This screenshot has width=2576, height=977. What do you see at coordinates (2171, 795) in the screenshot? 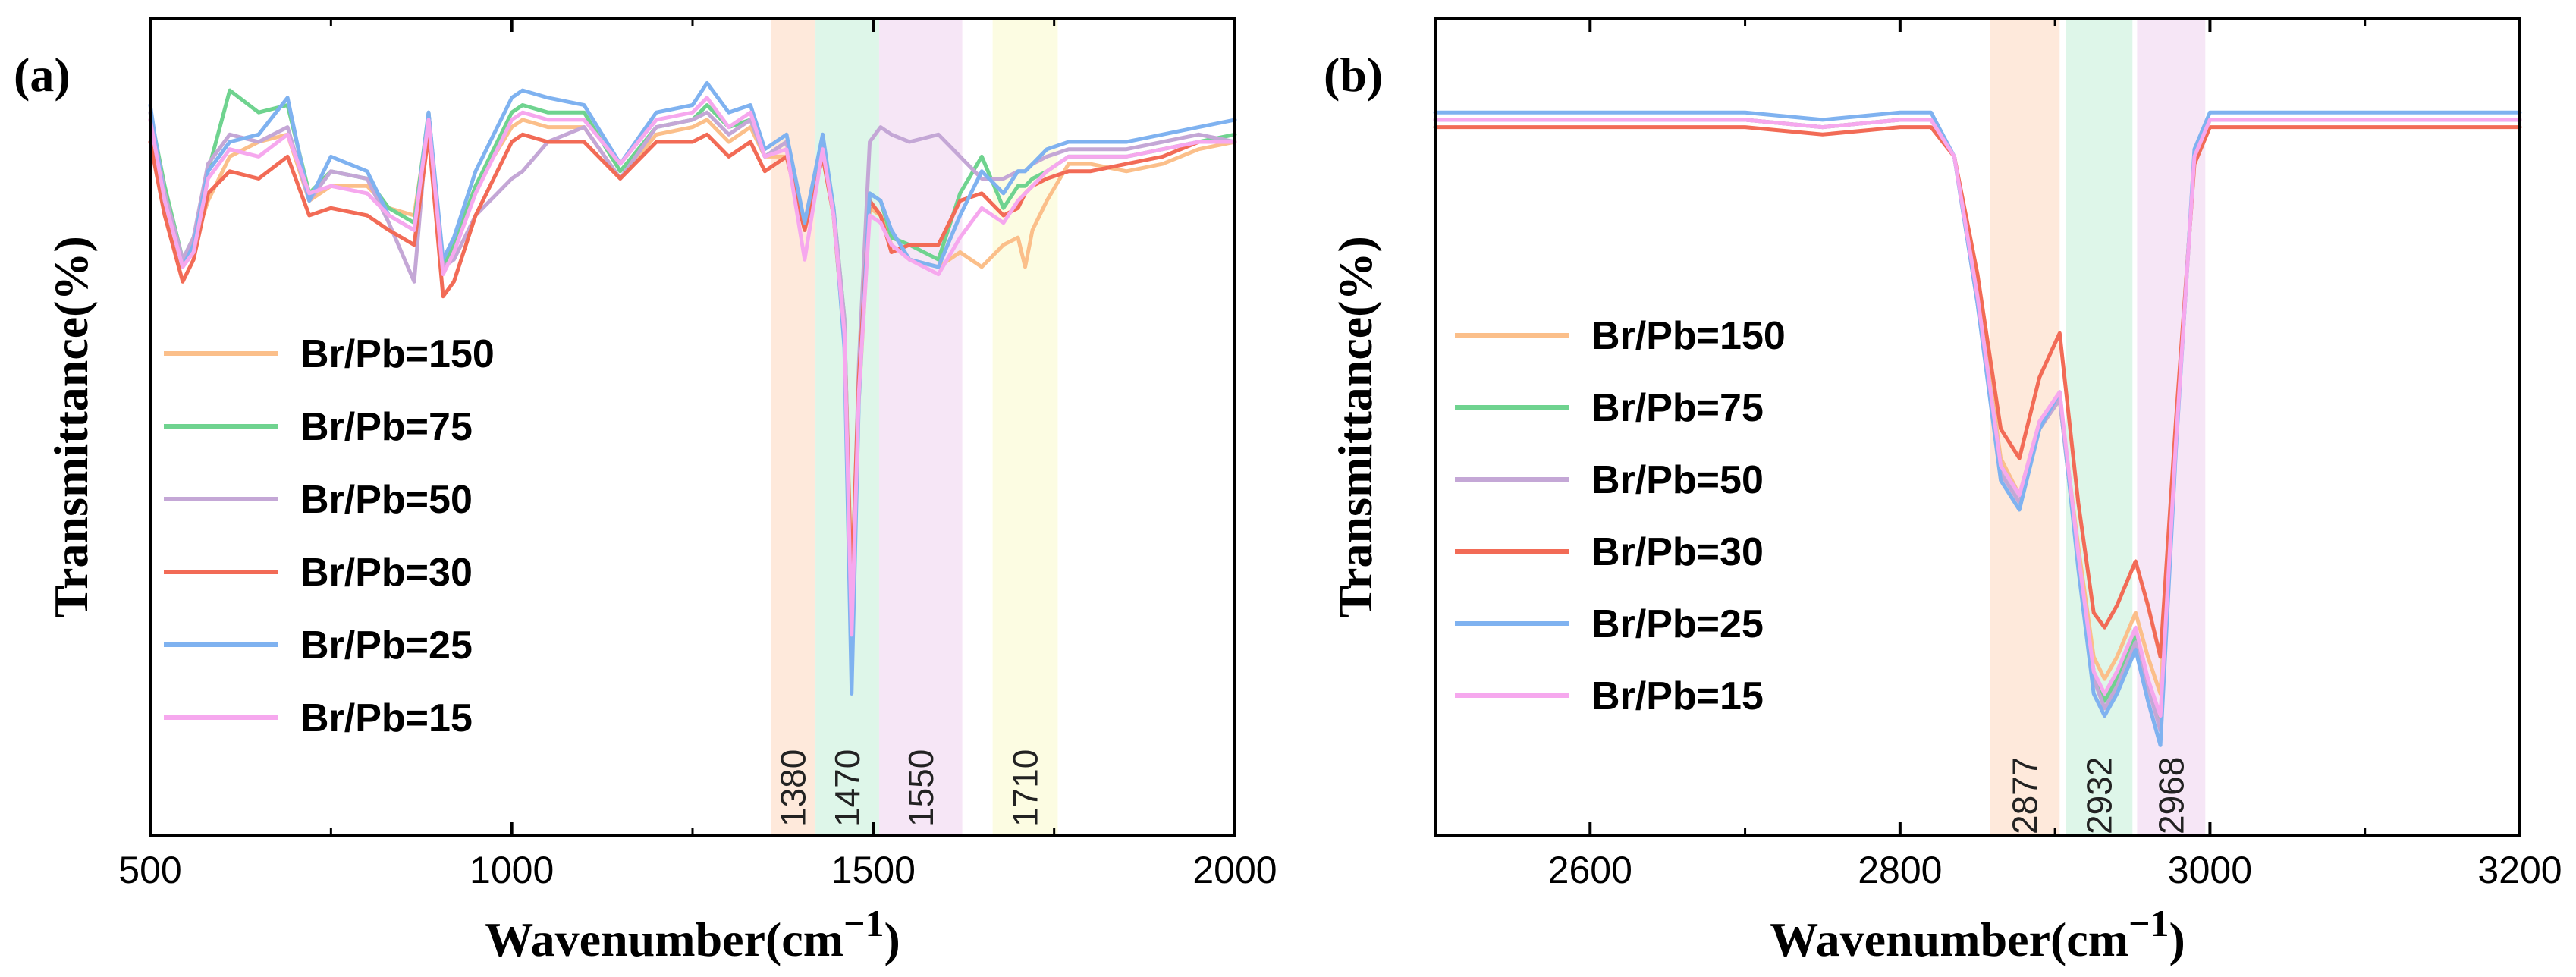
I see `band-label: 2968` at bounding box center [2171, 795].